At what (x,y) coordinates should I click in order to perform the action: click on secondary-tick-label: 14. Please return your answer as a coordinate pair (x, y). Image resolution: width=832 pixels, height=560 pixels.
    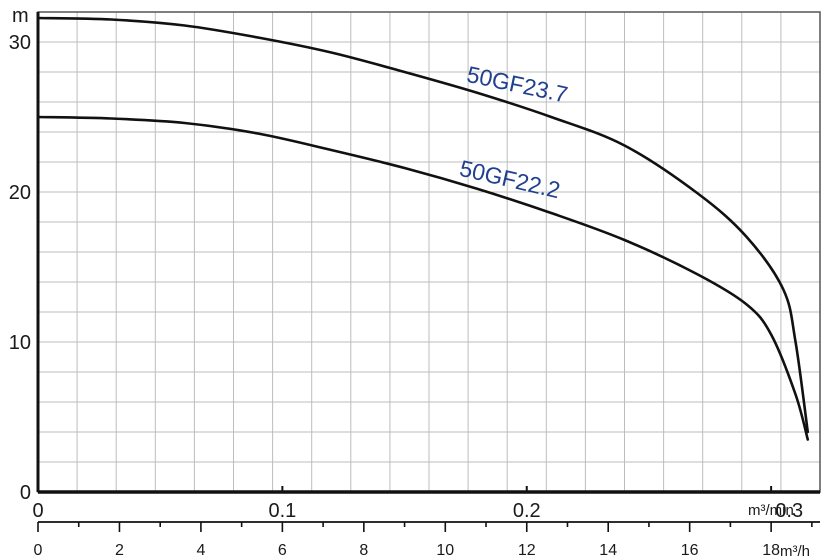
    Looking at the image, I should click on (608, 550).